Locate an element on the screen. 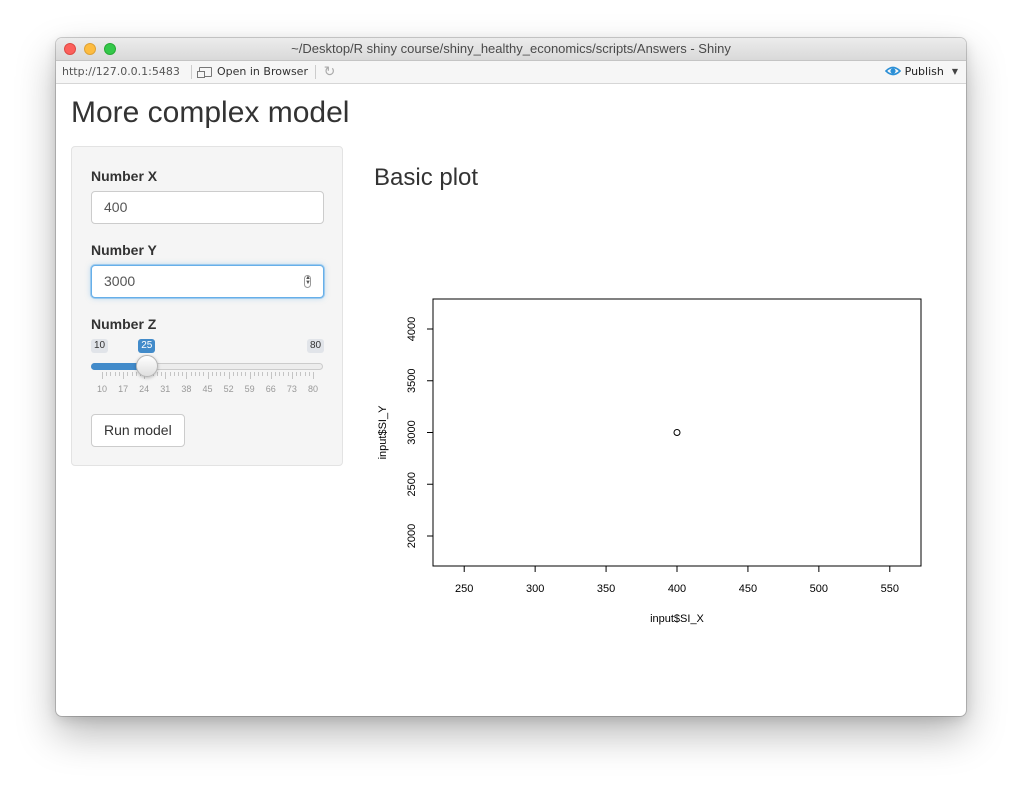  number-x-input: 400 is located at coordinates (207, 207).